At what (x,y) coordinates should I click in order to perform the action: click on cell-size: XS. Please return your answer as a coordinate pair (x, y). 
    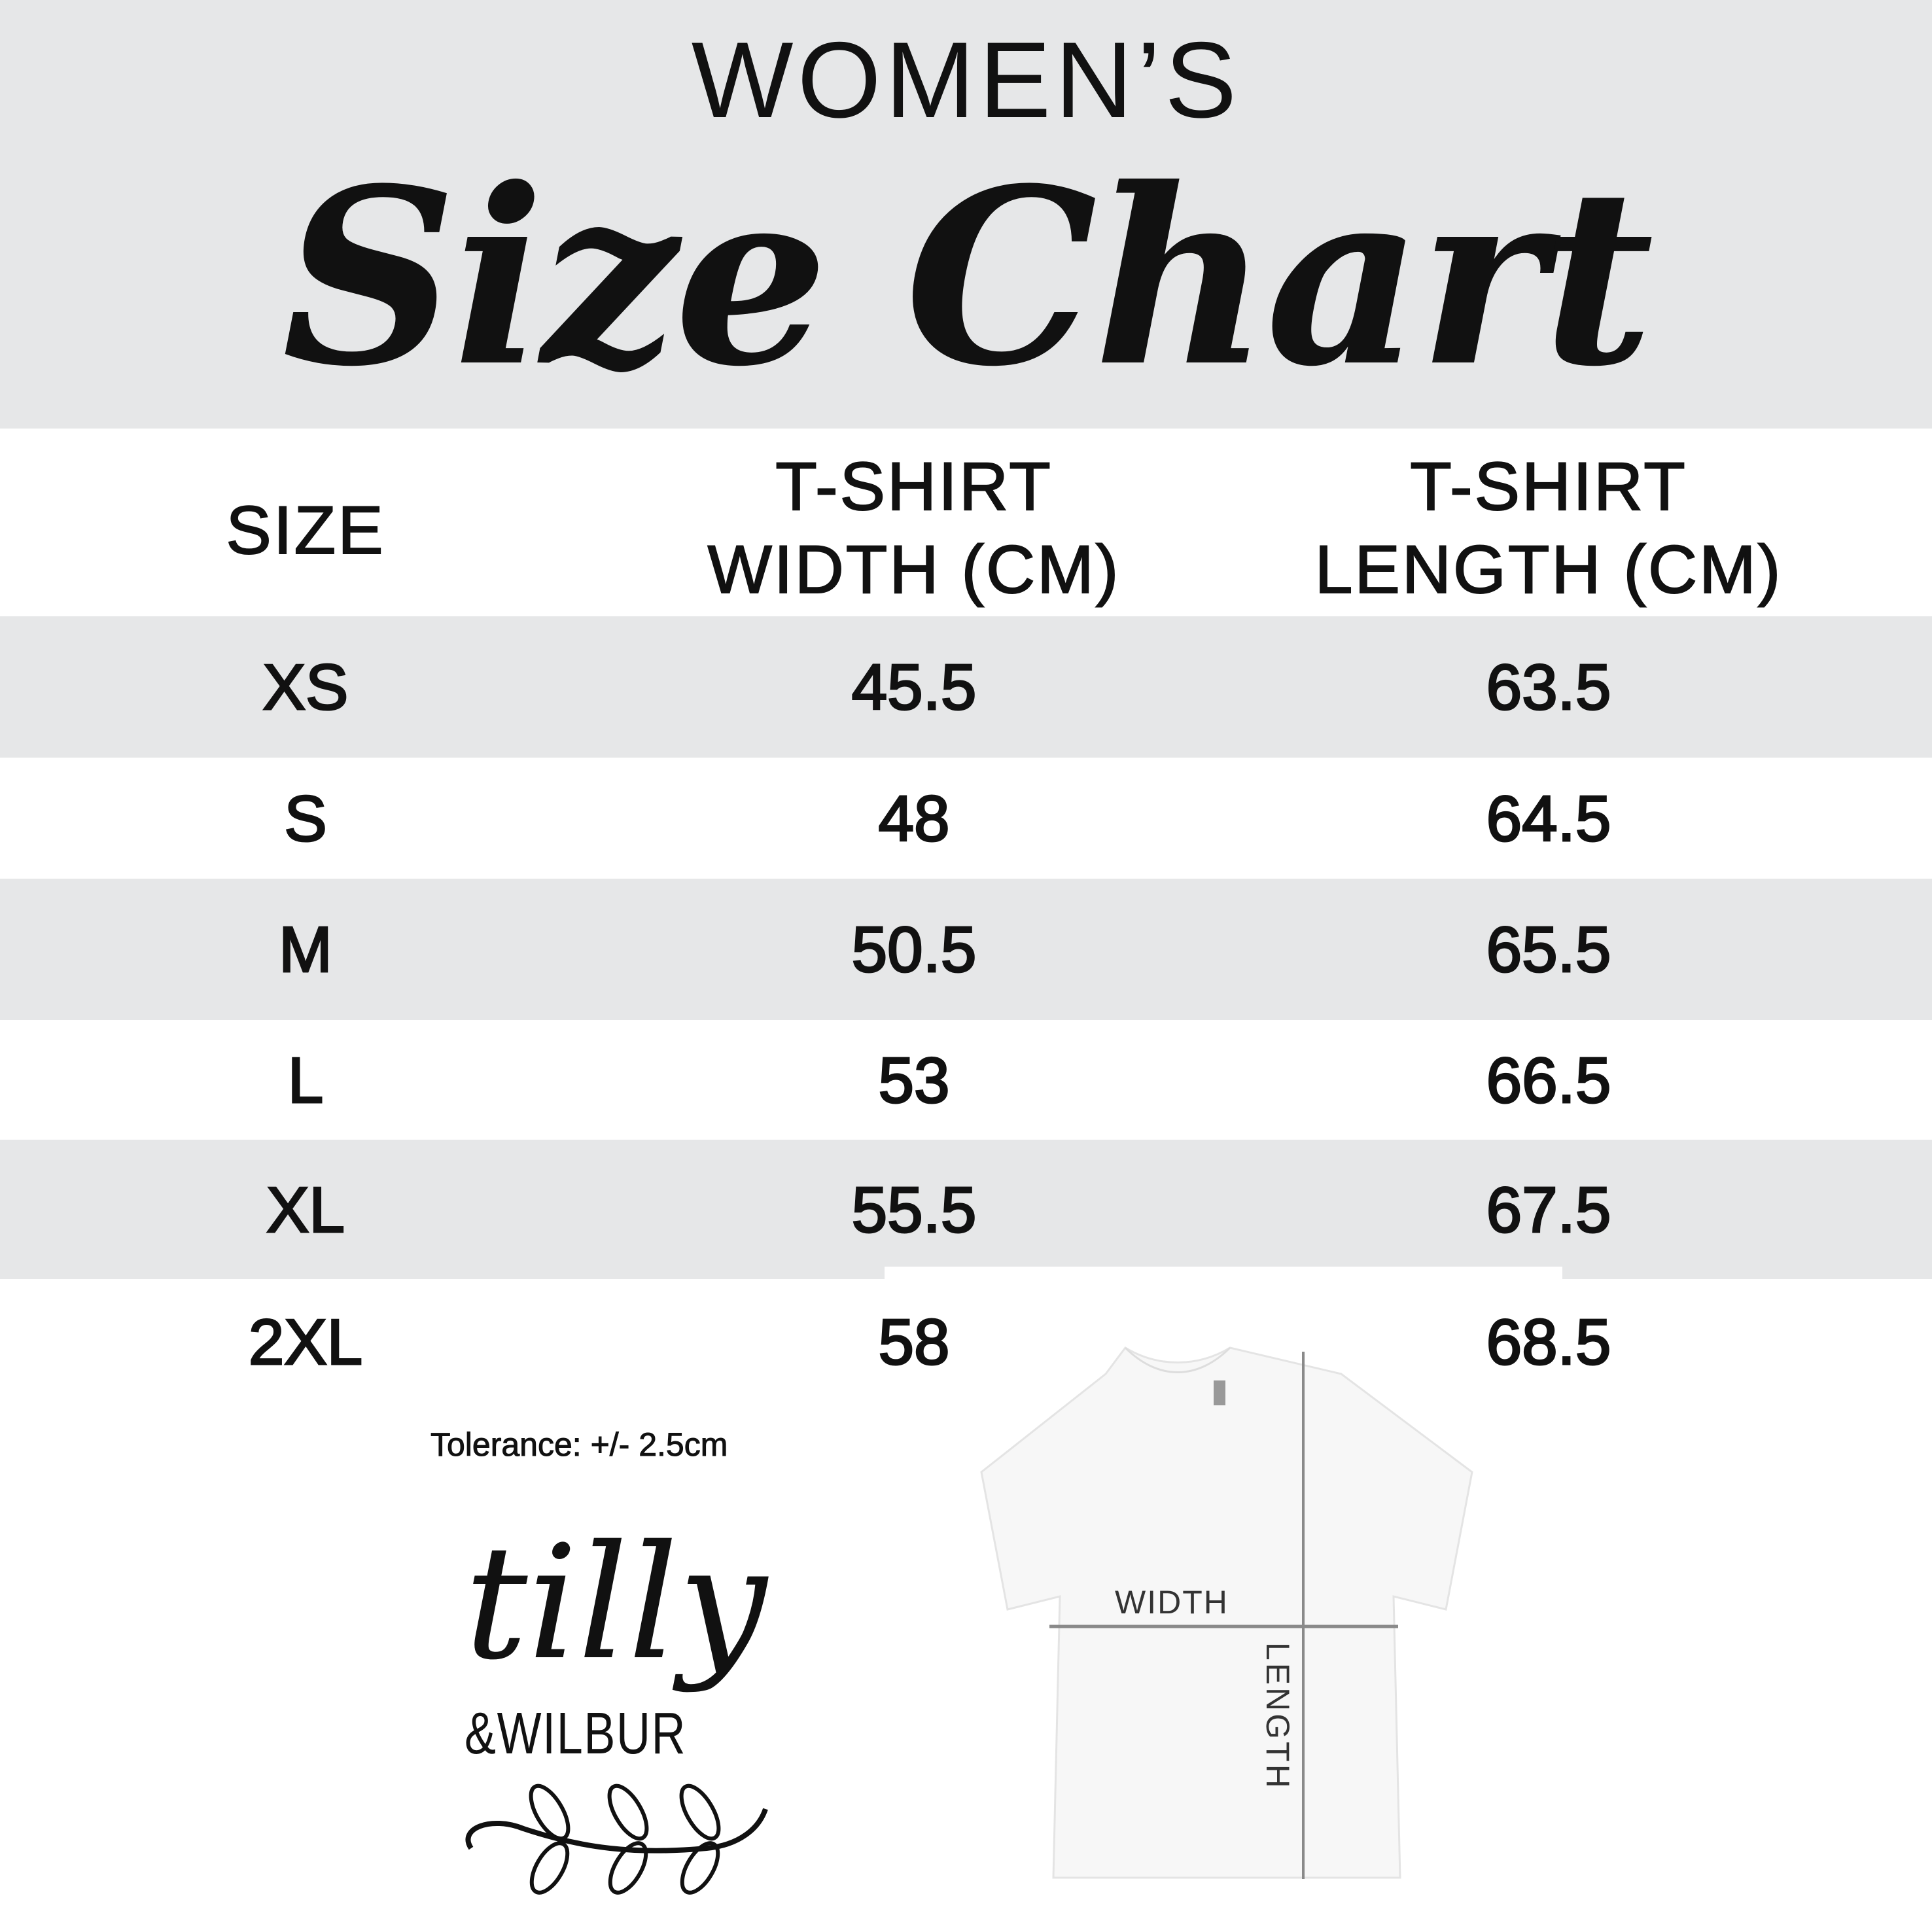
    Looking at the image, I should click on (305, 687).